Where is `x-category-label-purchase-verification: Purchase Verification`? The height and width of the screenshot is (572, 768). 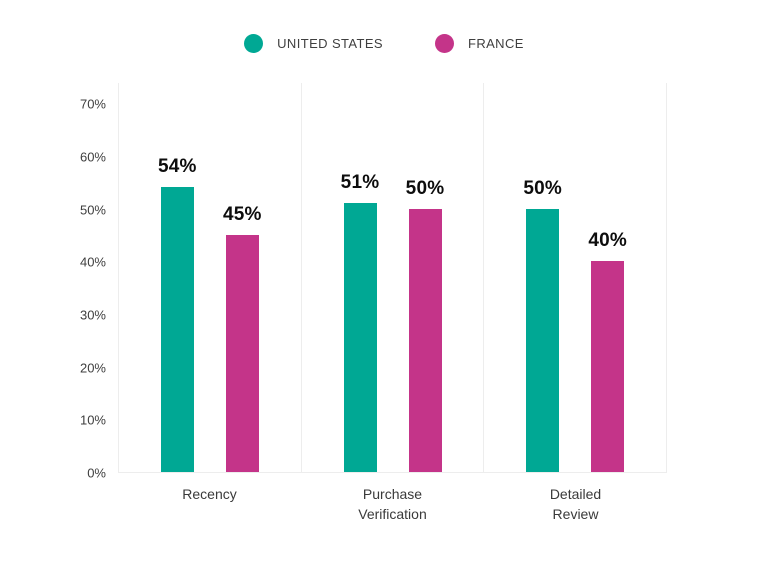 x-category-label-purchase-verification: Purchase Verification is located at coordinates (392, 504).